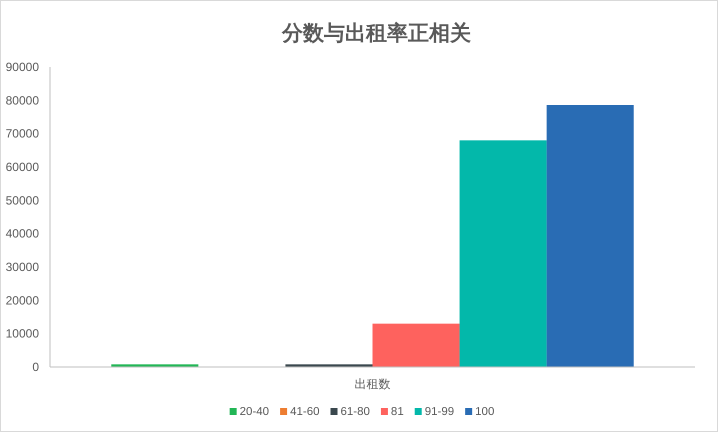 The height and width of the screenshot is (432, 718). Describe the element at coordinates (23, 167) in the screenshot. I see `y-tick-label: 60000` at that location.